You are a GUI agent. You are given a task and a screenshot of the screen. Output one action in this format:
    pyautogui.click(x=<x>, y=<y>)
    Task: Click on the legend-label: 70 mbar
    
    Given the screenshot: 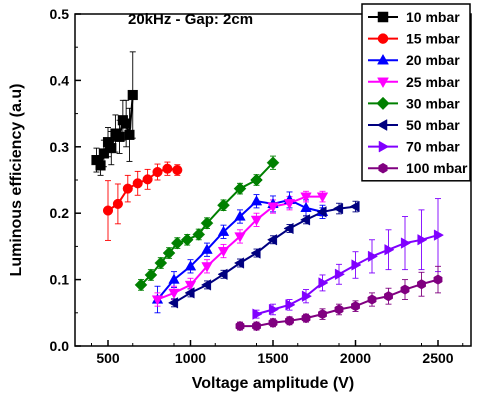 What is the action you would take?
    pyautogui.click(x=433, y=147)
    